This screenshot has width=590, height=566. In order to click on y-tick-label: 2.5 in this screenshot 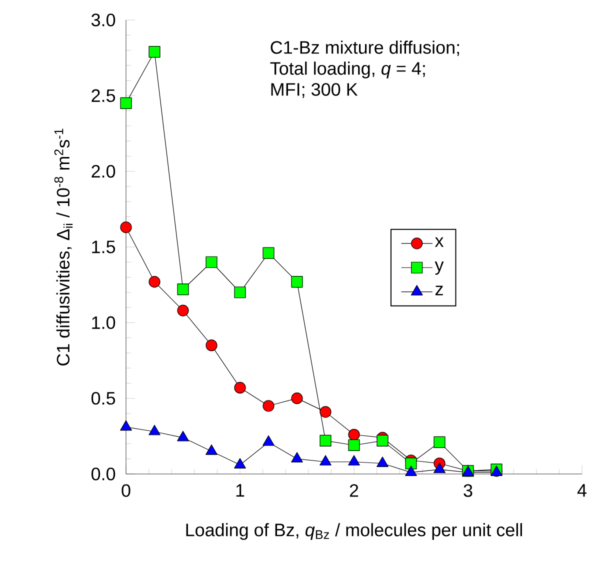, I will do `click(104, 95)`.